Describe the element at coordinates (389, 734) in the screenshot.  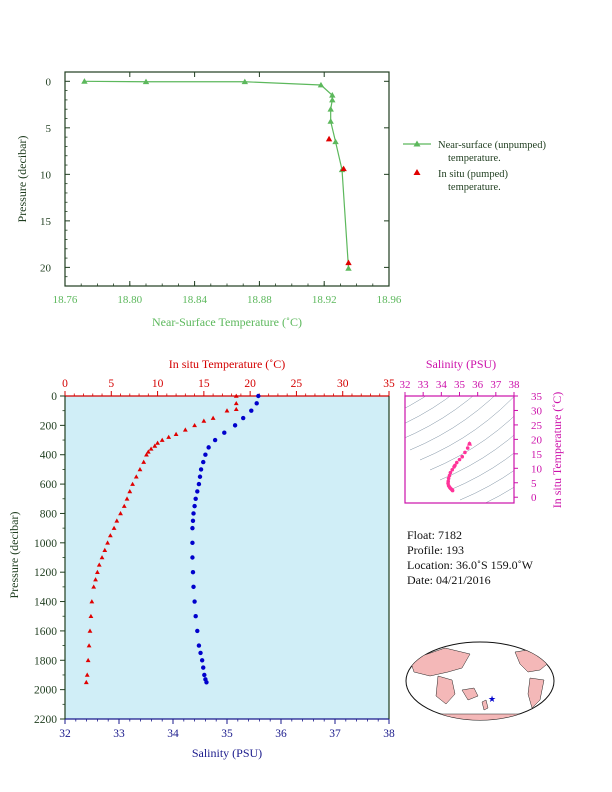
I see `salinity-tick-label: 38` at that location.